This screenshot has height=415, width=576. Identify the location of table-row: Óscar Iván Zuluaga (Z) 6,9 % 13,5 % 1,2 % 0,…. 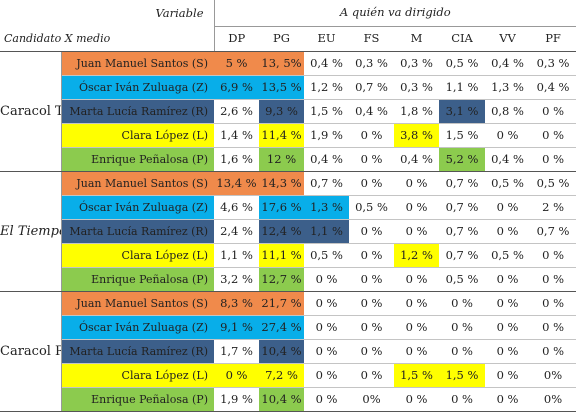
(288, 87).